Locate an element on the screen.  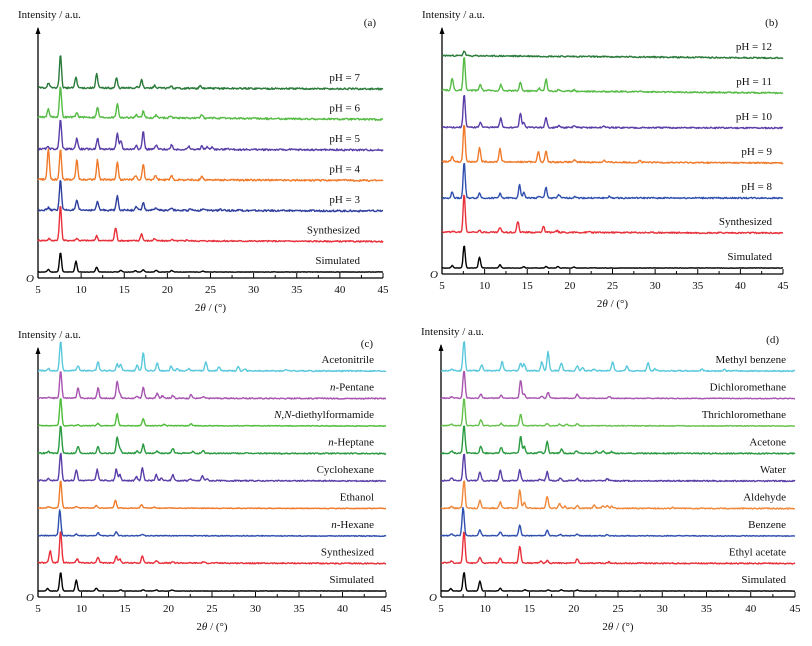
series-trace-acetone is located at coordinates (618, 440).